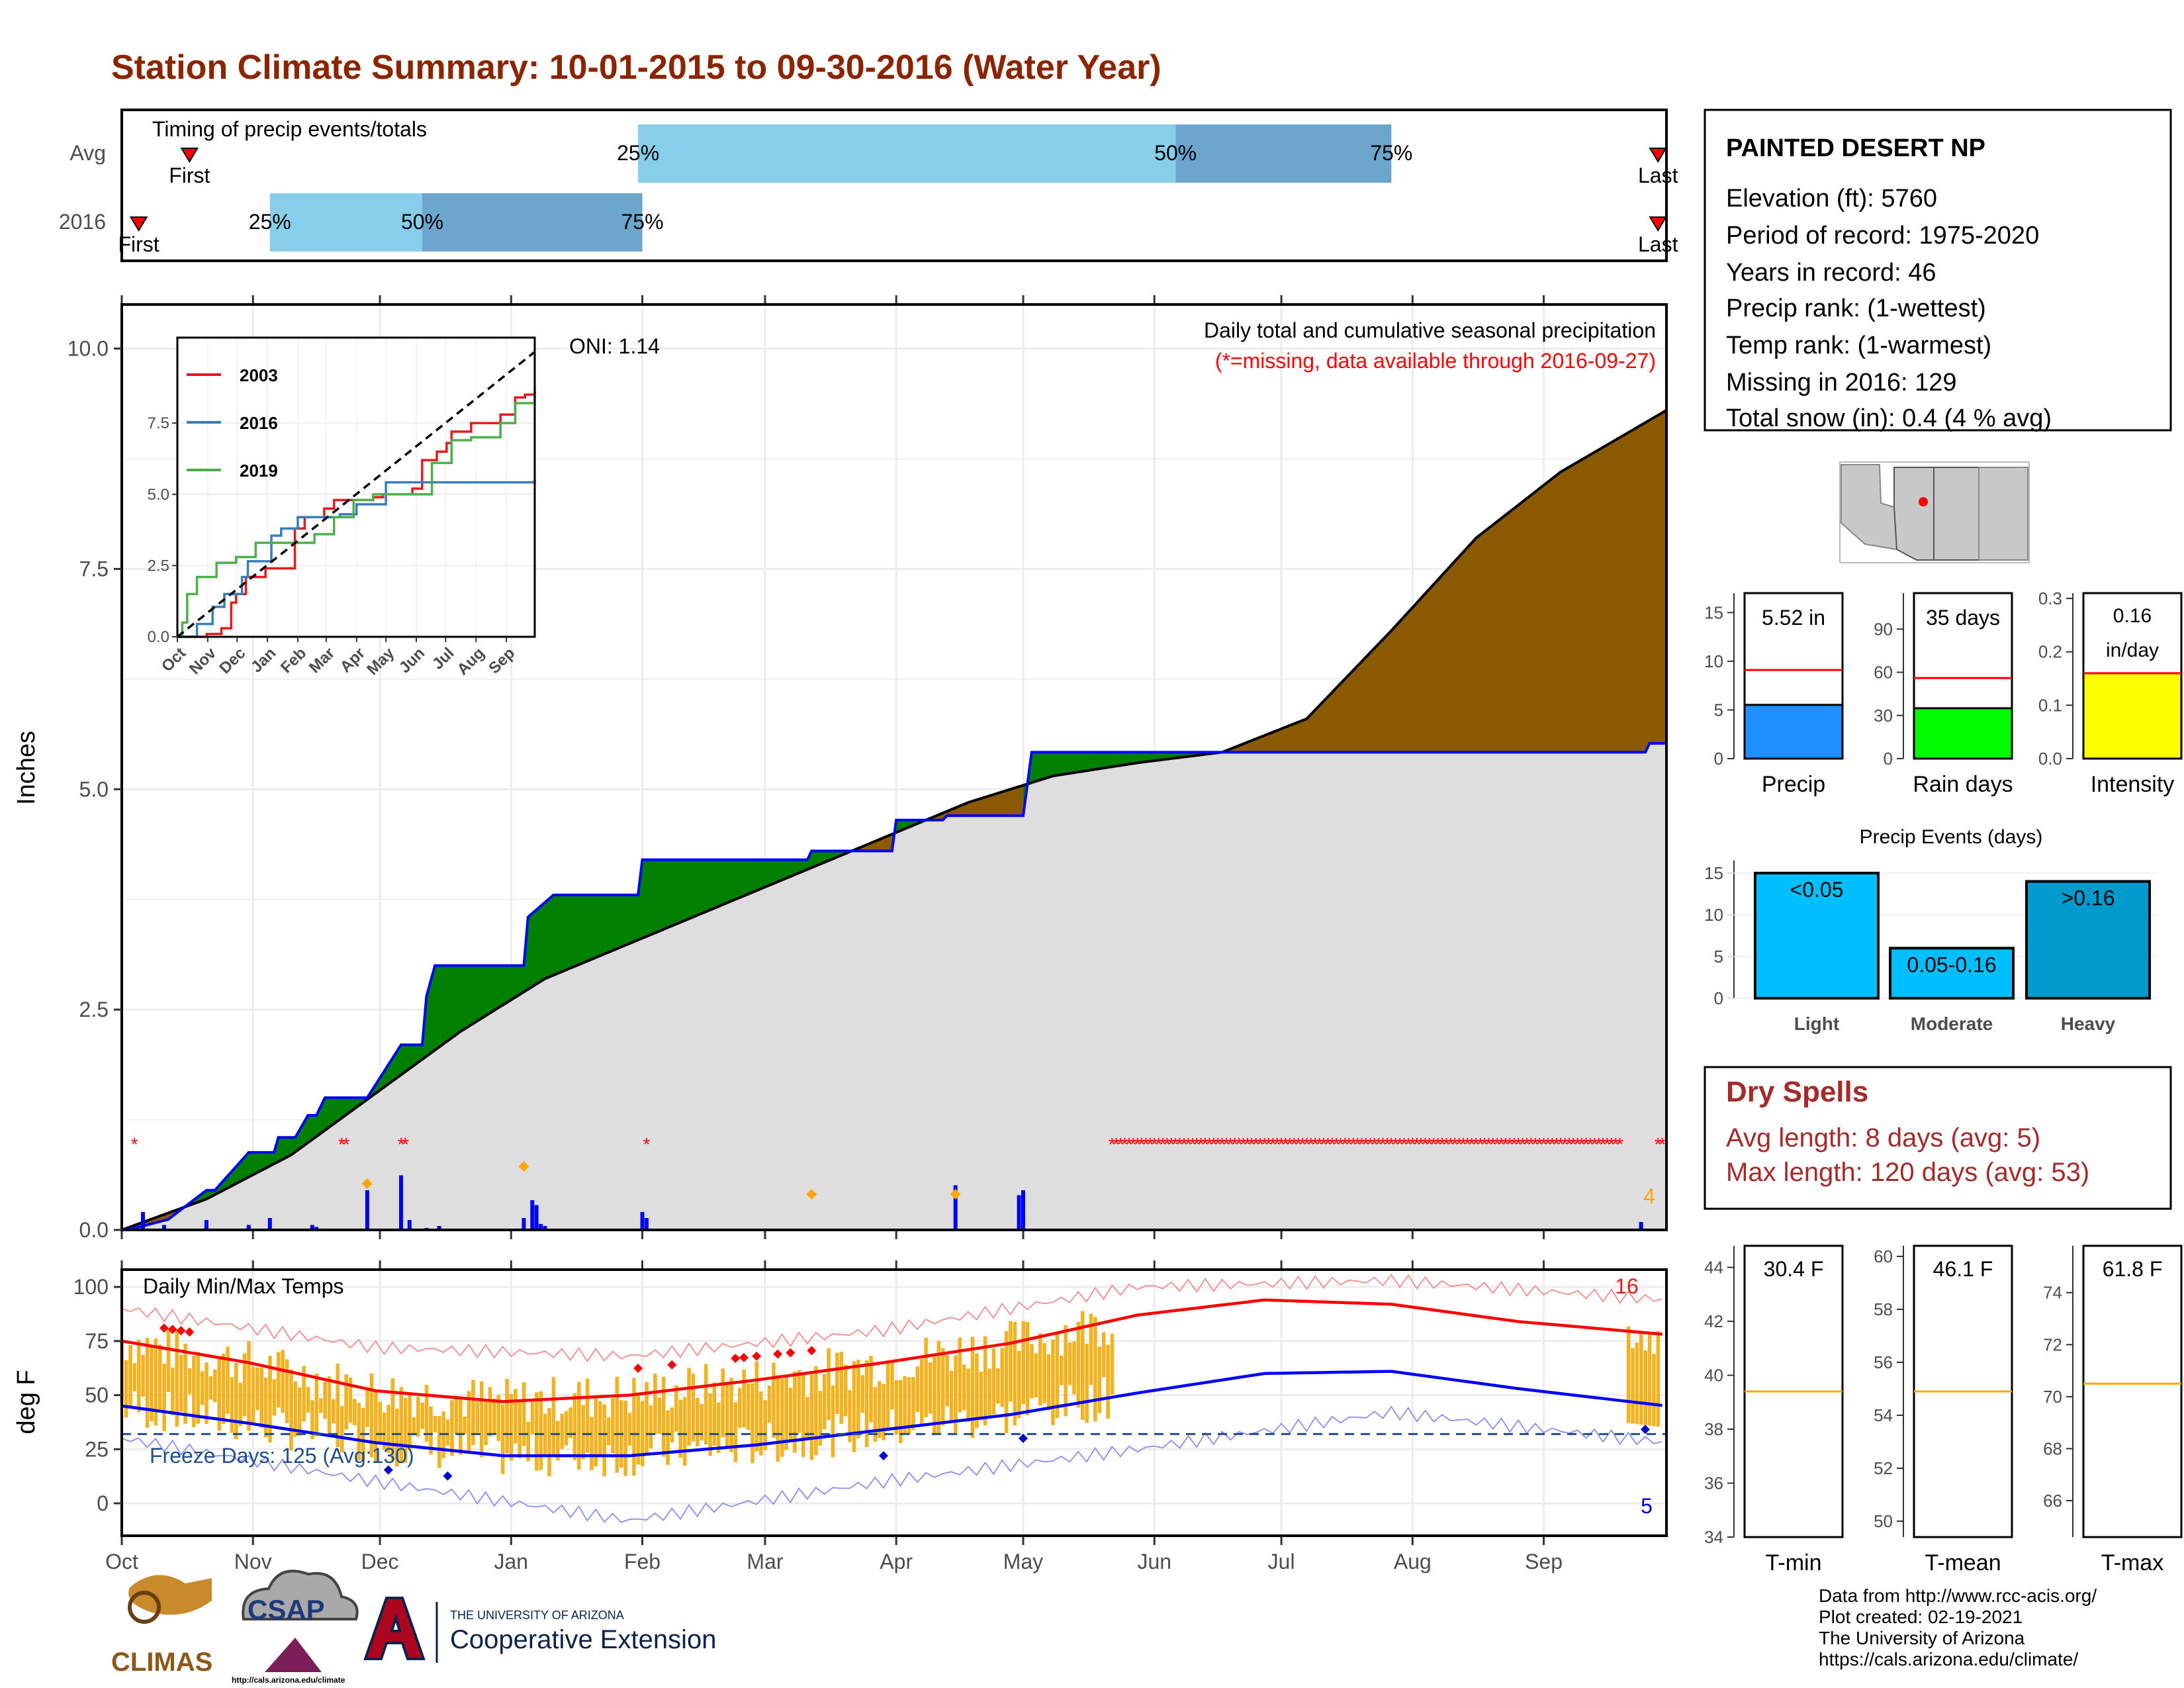 The width and height of the screenshot is (2184, 1688). What do you see at coordinates (515, 1030) in the screenshot?
I see `precip-above-normal-area` at bounding box center [515, 1030].